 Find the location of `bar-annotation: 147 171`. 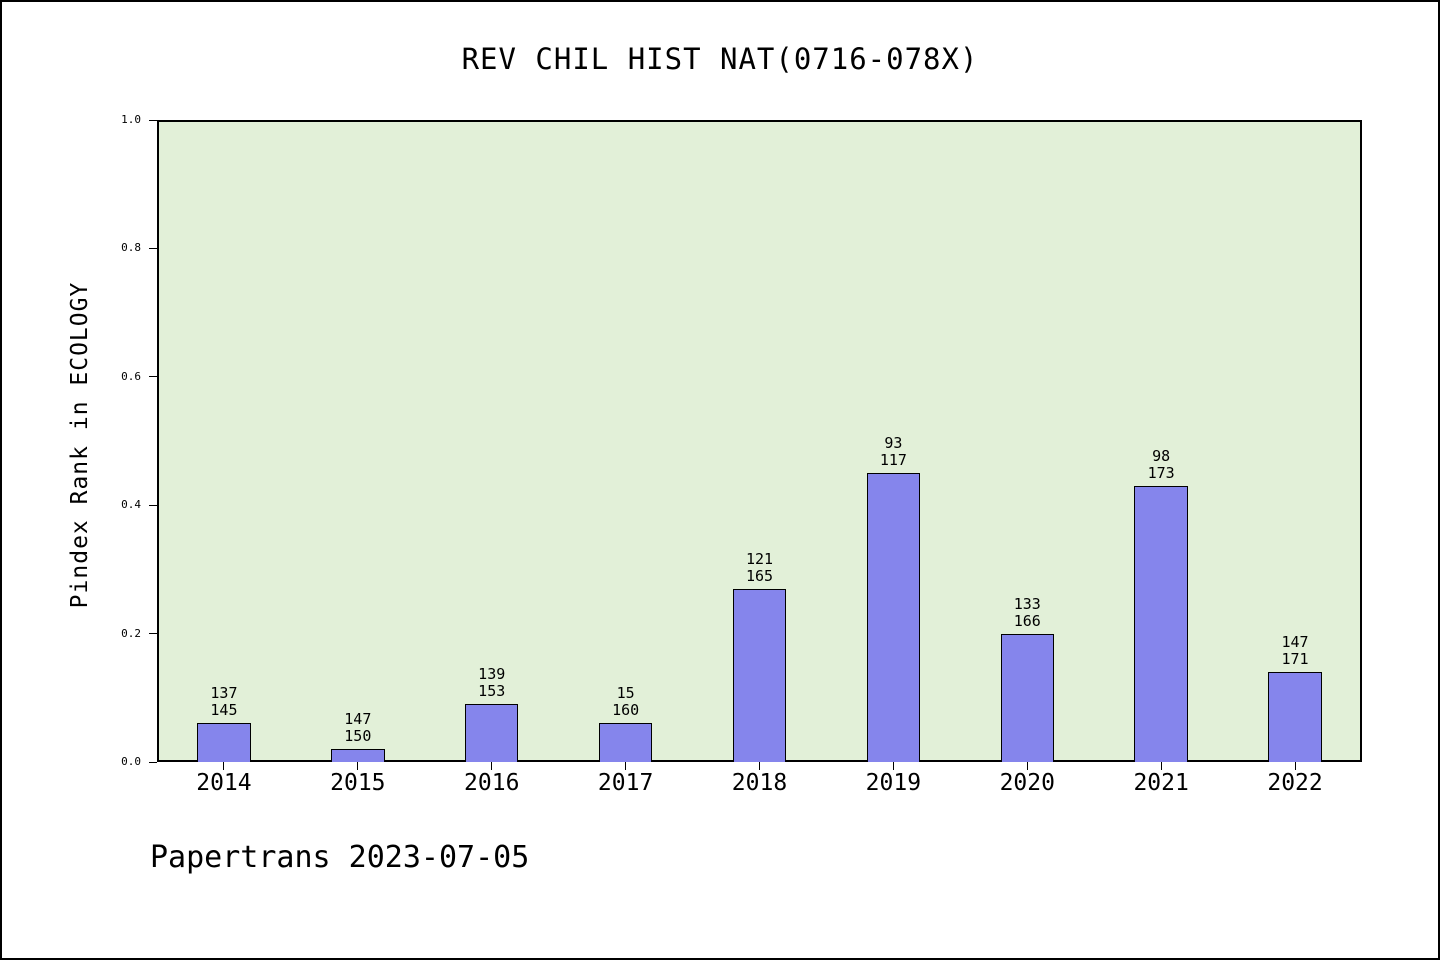

bar-annotation: 147 171 is located at coordinates (1295, 651).